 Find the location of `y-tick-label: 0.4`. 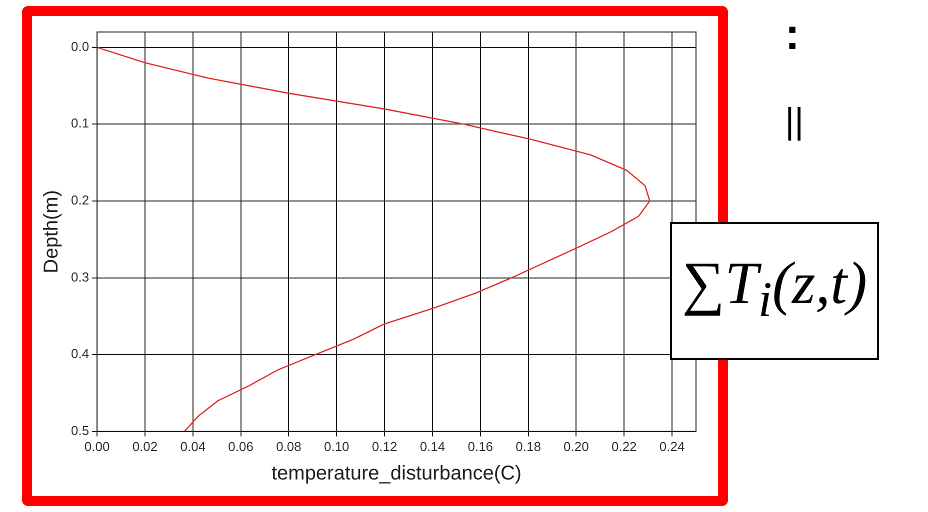

y-tick-label: 0.4 is located at coordinates (80, 354).